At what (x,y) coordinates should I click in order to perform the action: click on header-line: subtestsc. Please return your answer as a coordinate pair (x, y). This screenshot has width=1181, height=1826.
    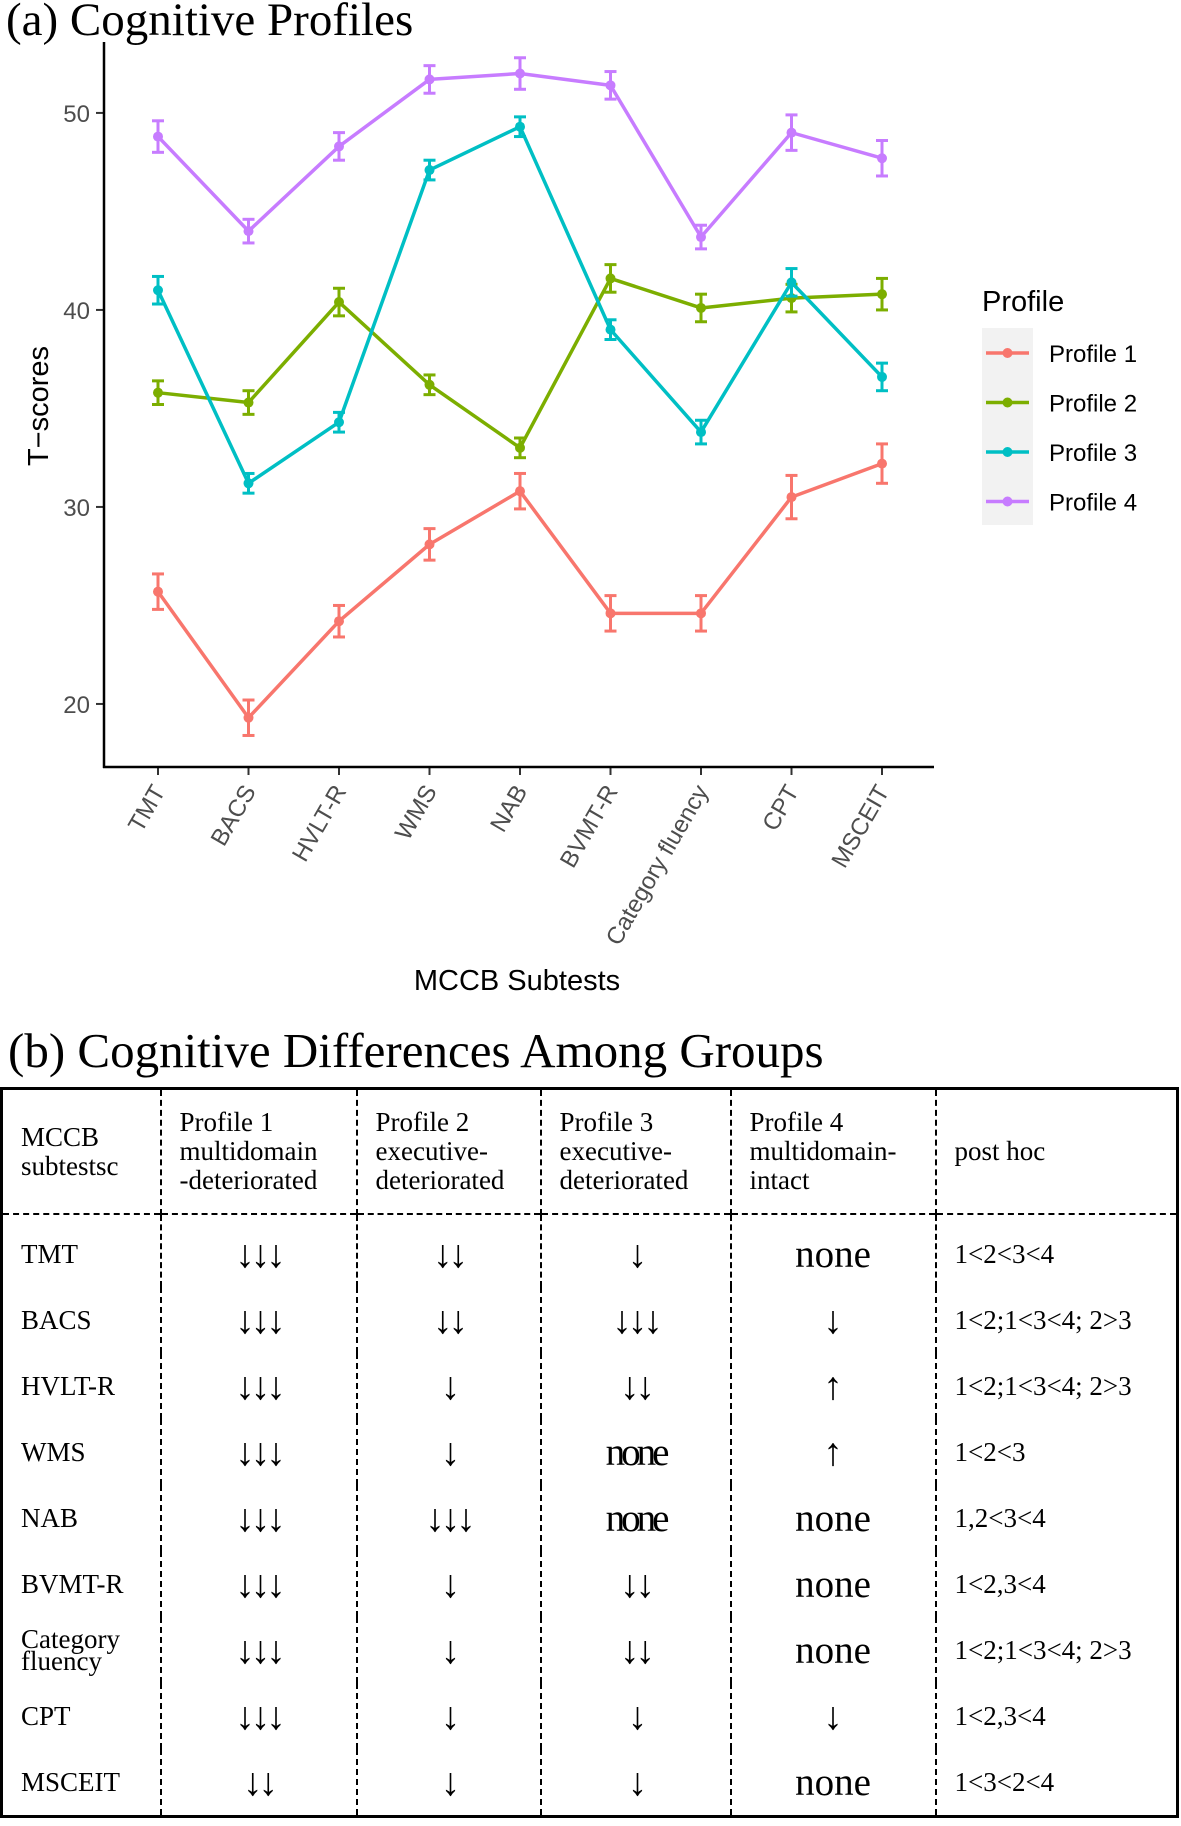
    Looking at the image, I should click on (70, 1165).